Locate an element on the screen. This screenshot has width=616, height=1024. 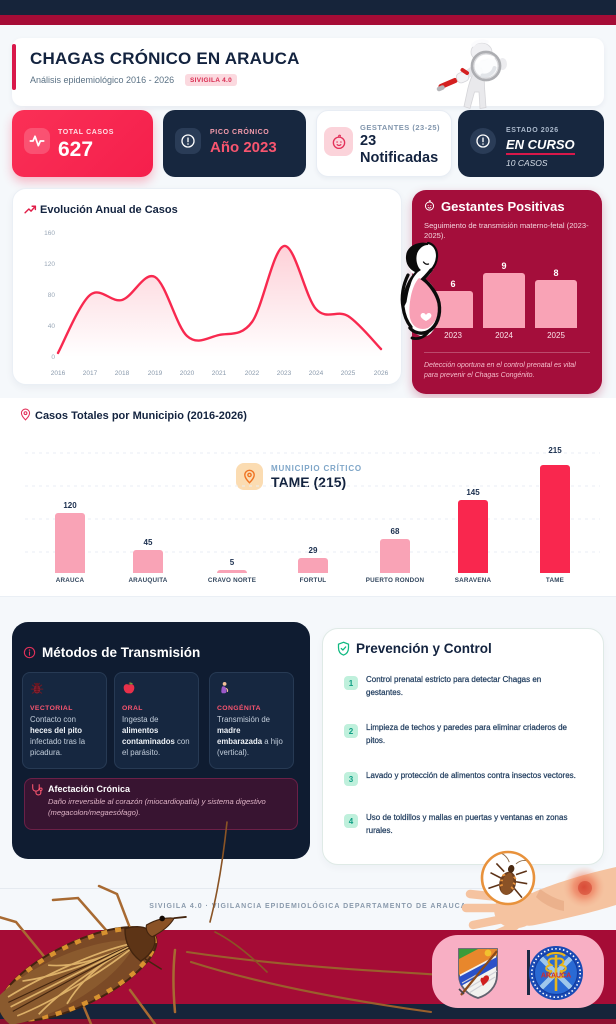
svg-text: 160 is located at coordinates (49, 233).